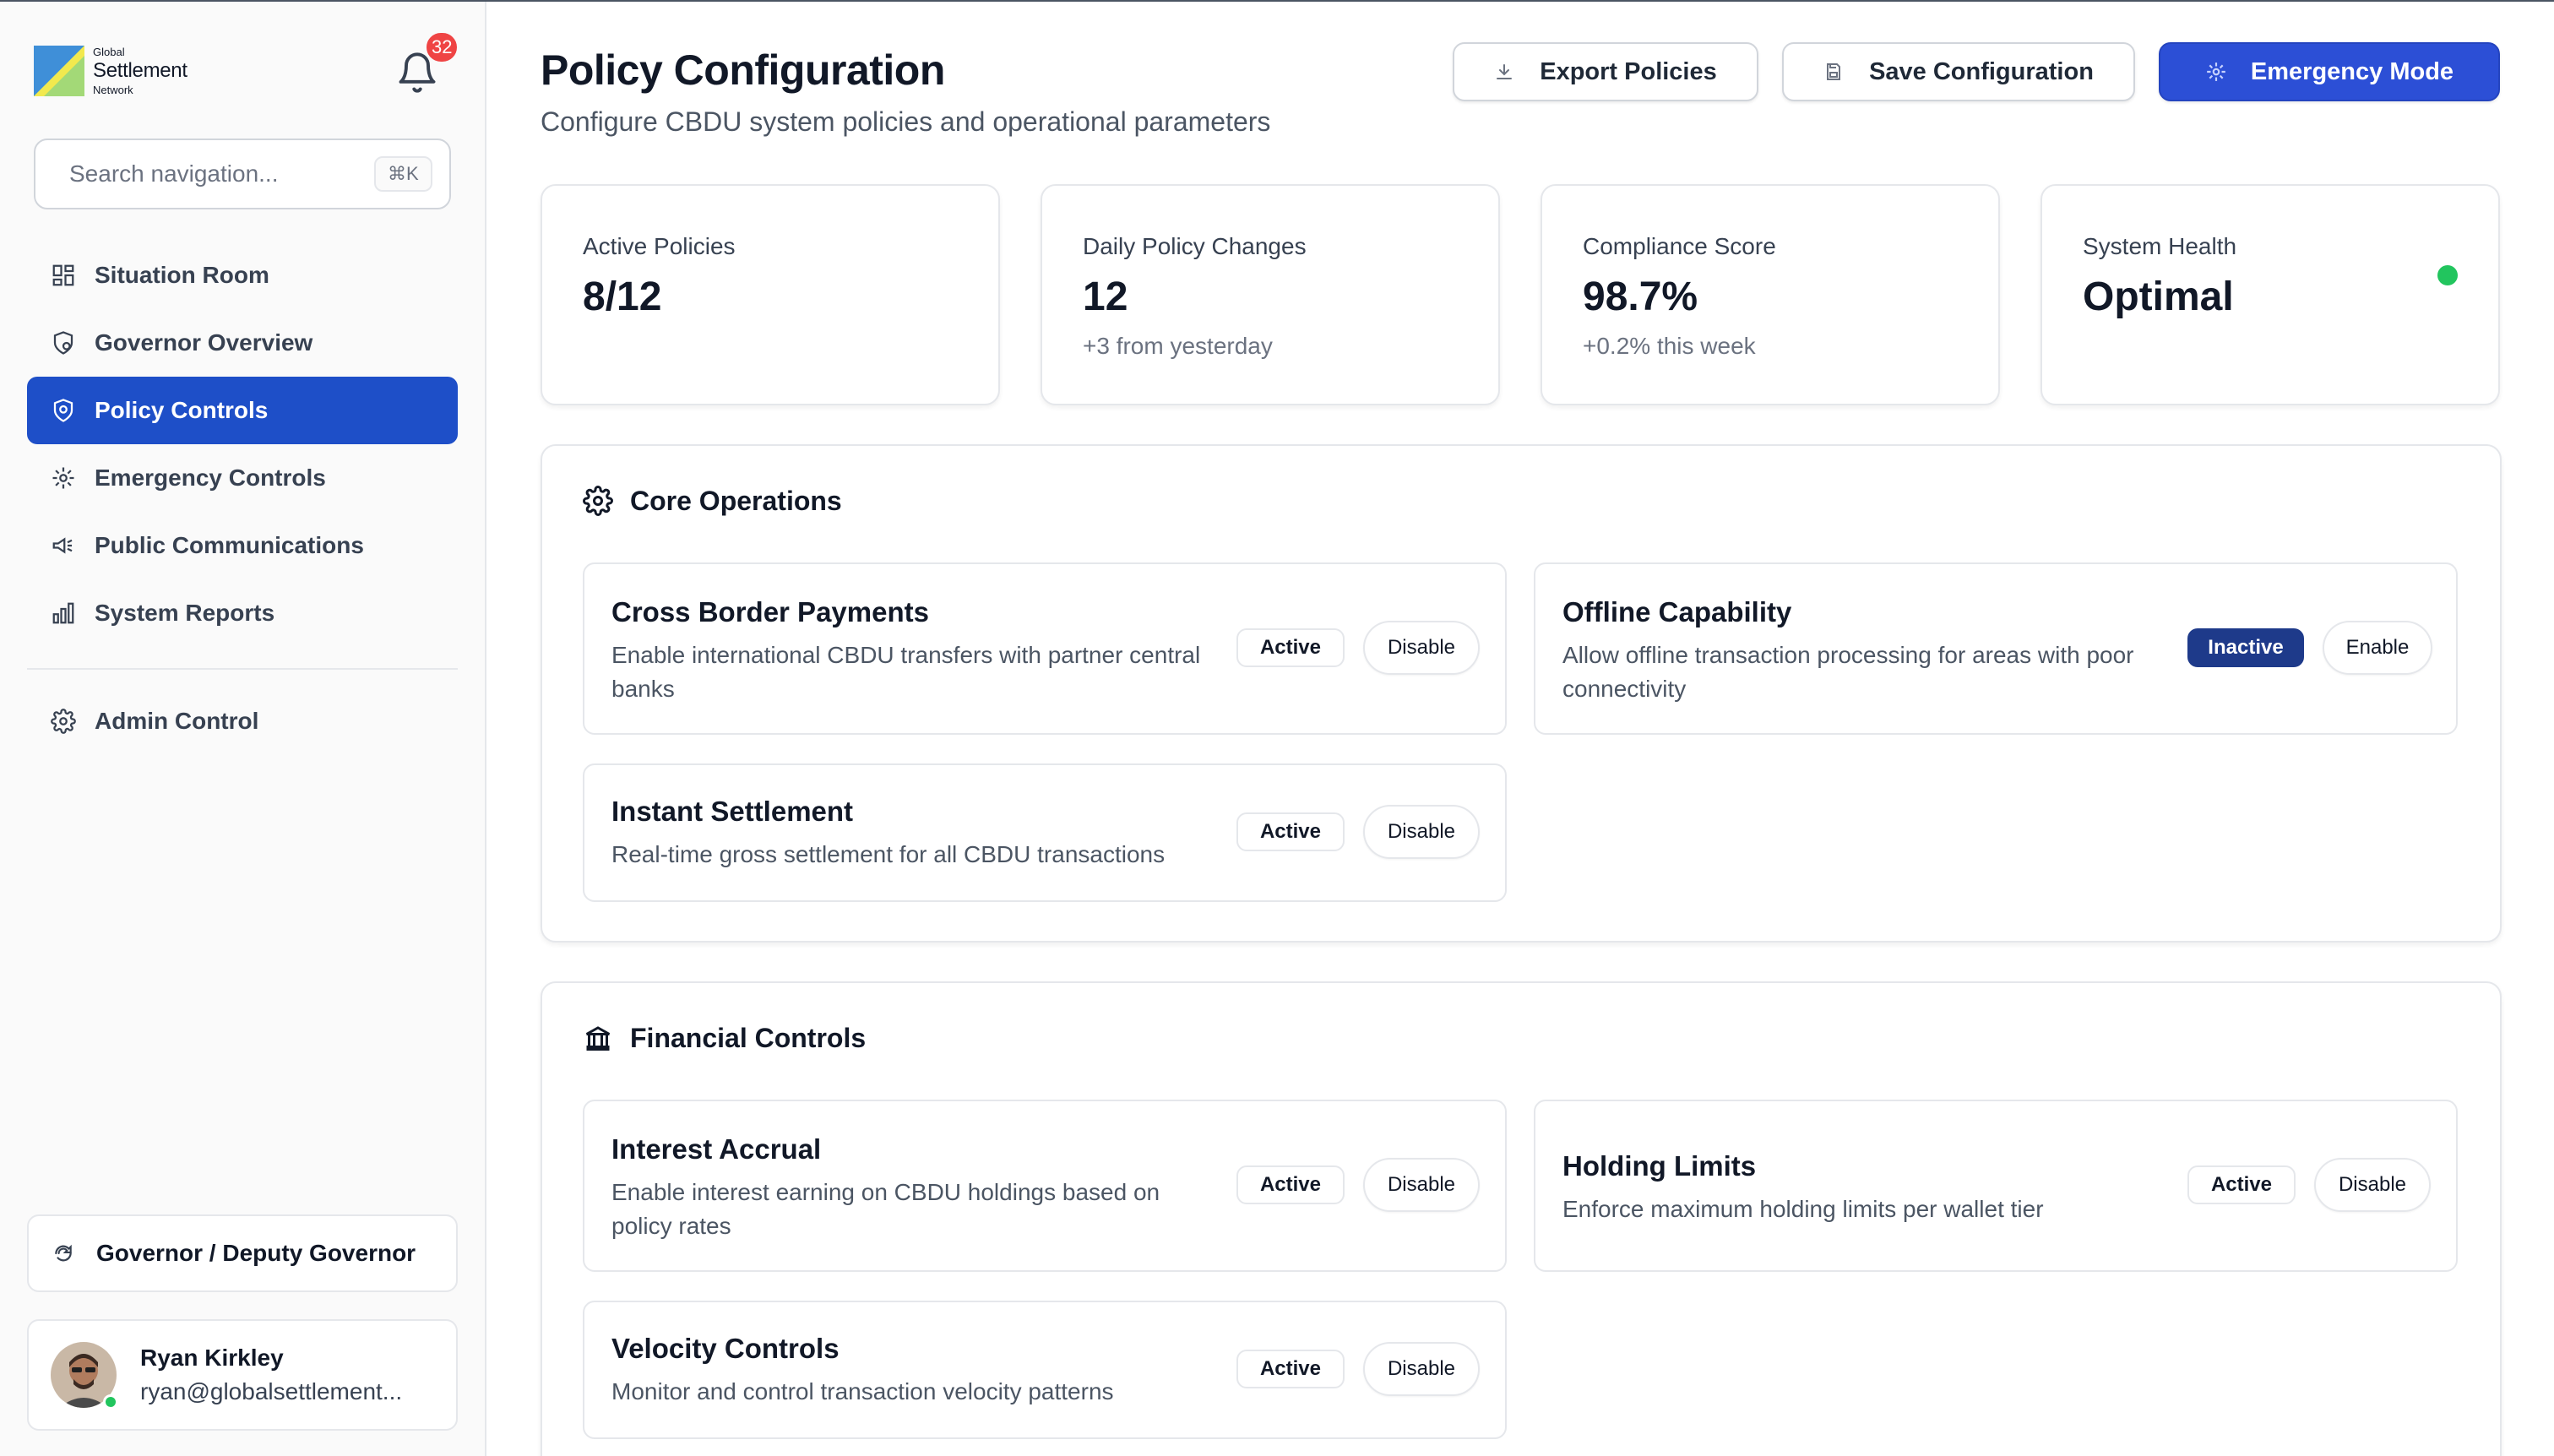 Image resolution: width=2554 pixels, height=1456 pixels. I want to click on stat-sub: +0.2% this week, so click(1669, 346).